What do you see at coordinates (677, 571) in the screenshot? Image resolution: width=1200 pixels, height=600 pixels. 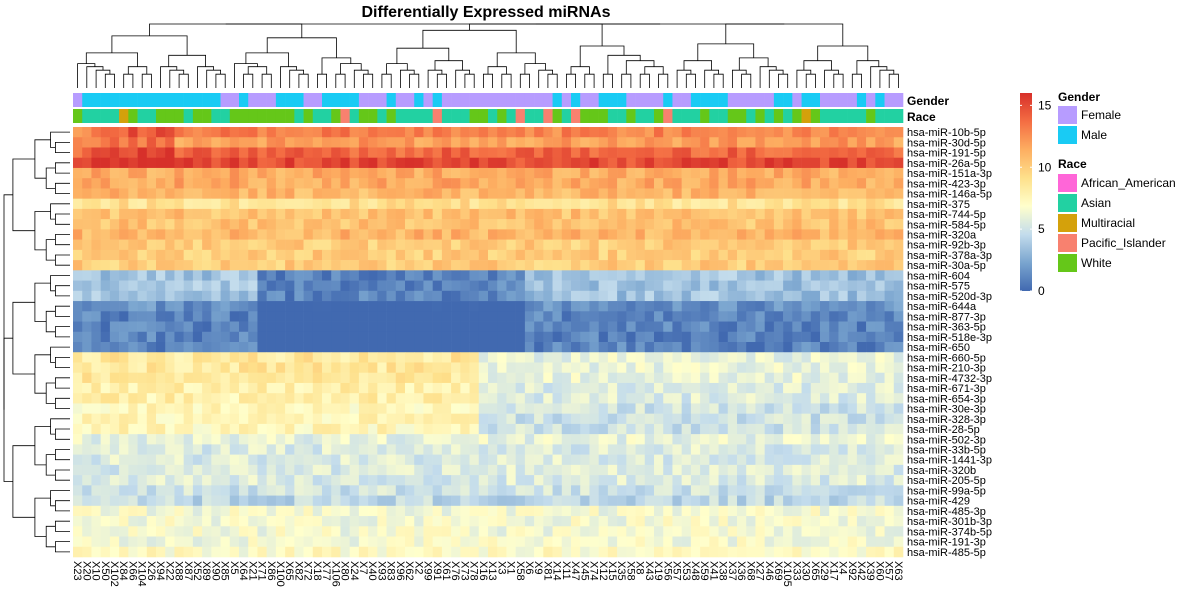 I see `column-label: X57` at bounding box center [677, 571].